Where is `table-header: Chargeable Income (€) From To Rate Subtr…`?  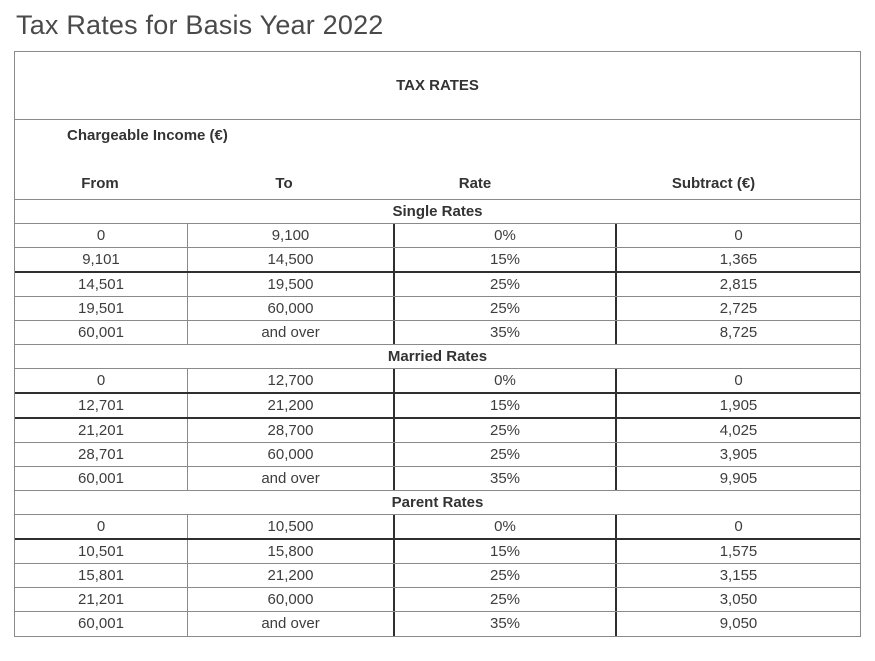 table-header: Chargeable Income (€) From To Rate Subtr… is located at coordinates (437, 160).